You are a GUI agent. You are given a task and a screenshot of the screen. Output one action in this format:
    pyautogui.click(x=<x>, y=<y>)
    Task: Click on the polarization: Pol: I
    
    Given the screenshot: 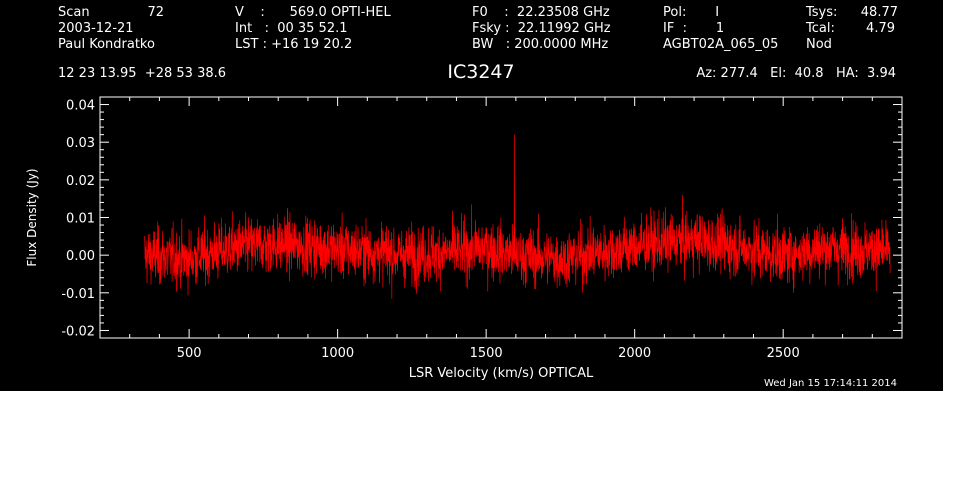 What is the action you would take?
    pyautogui.click(x=691, y=12)
    